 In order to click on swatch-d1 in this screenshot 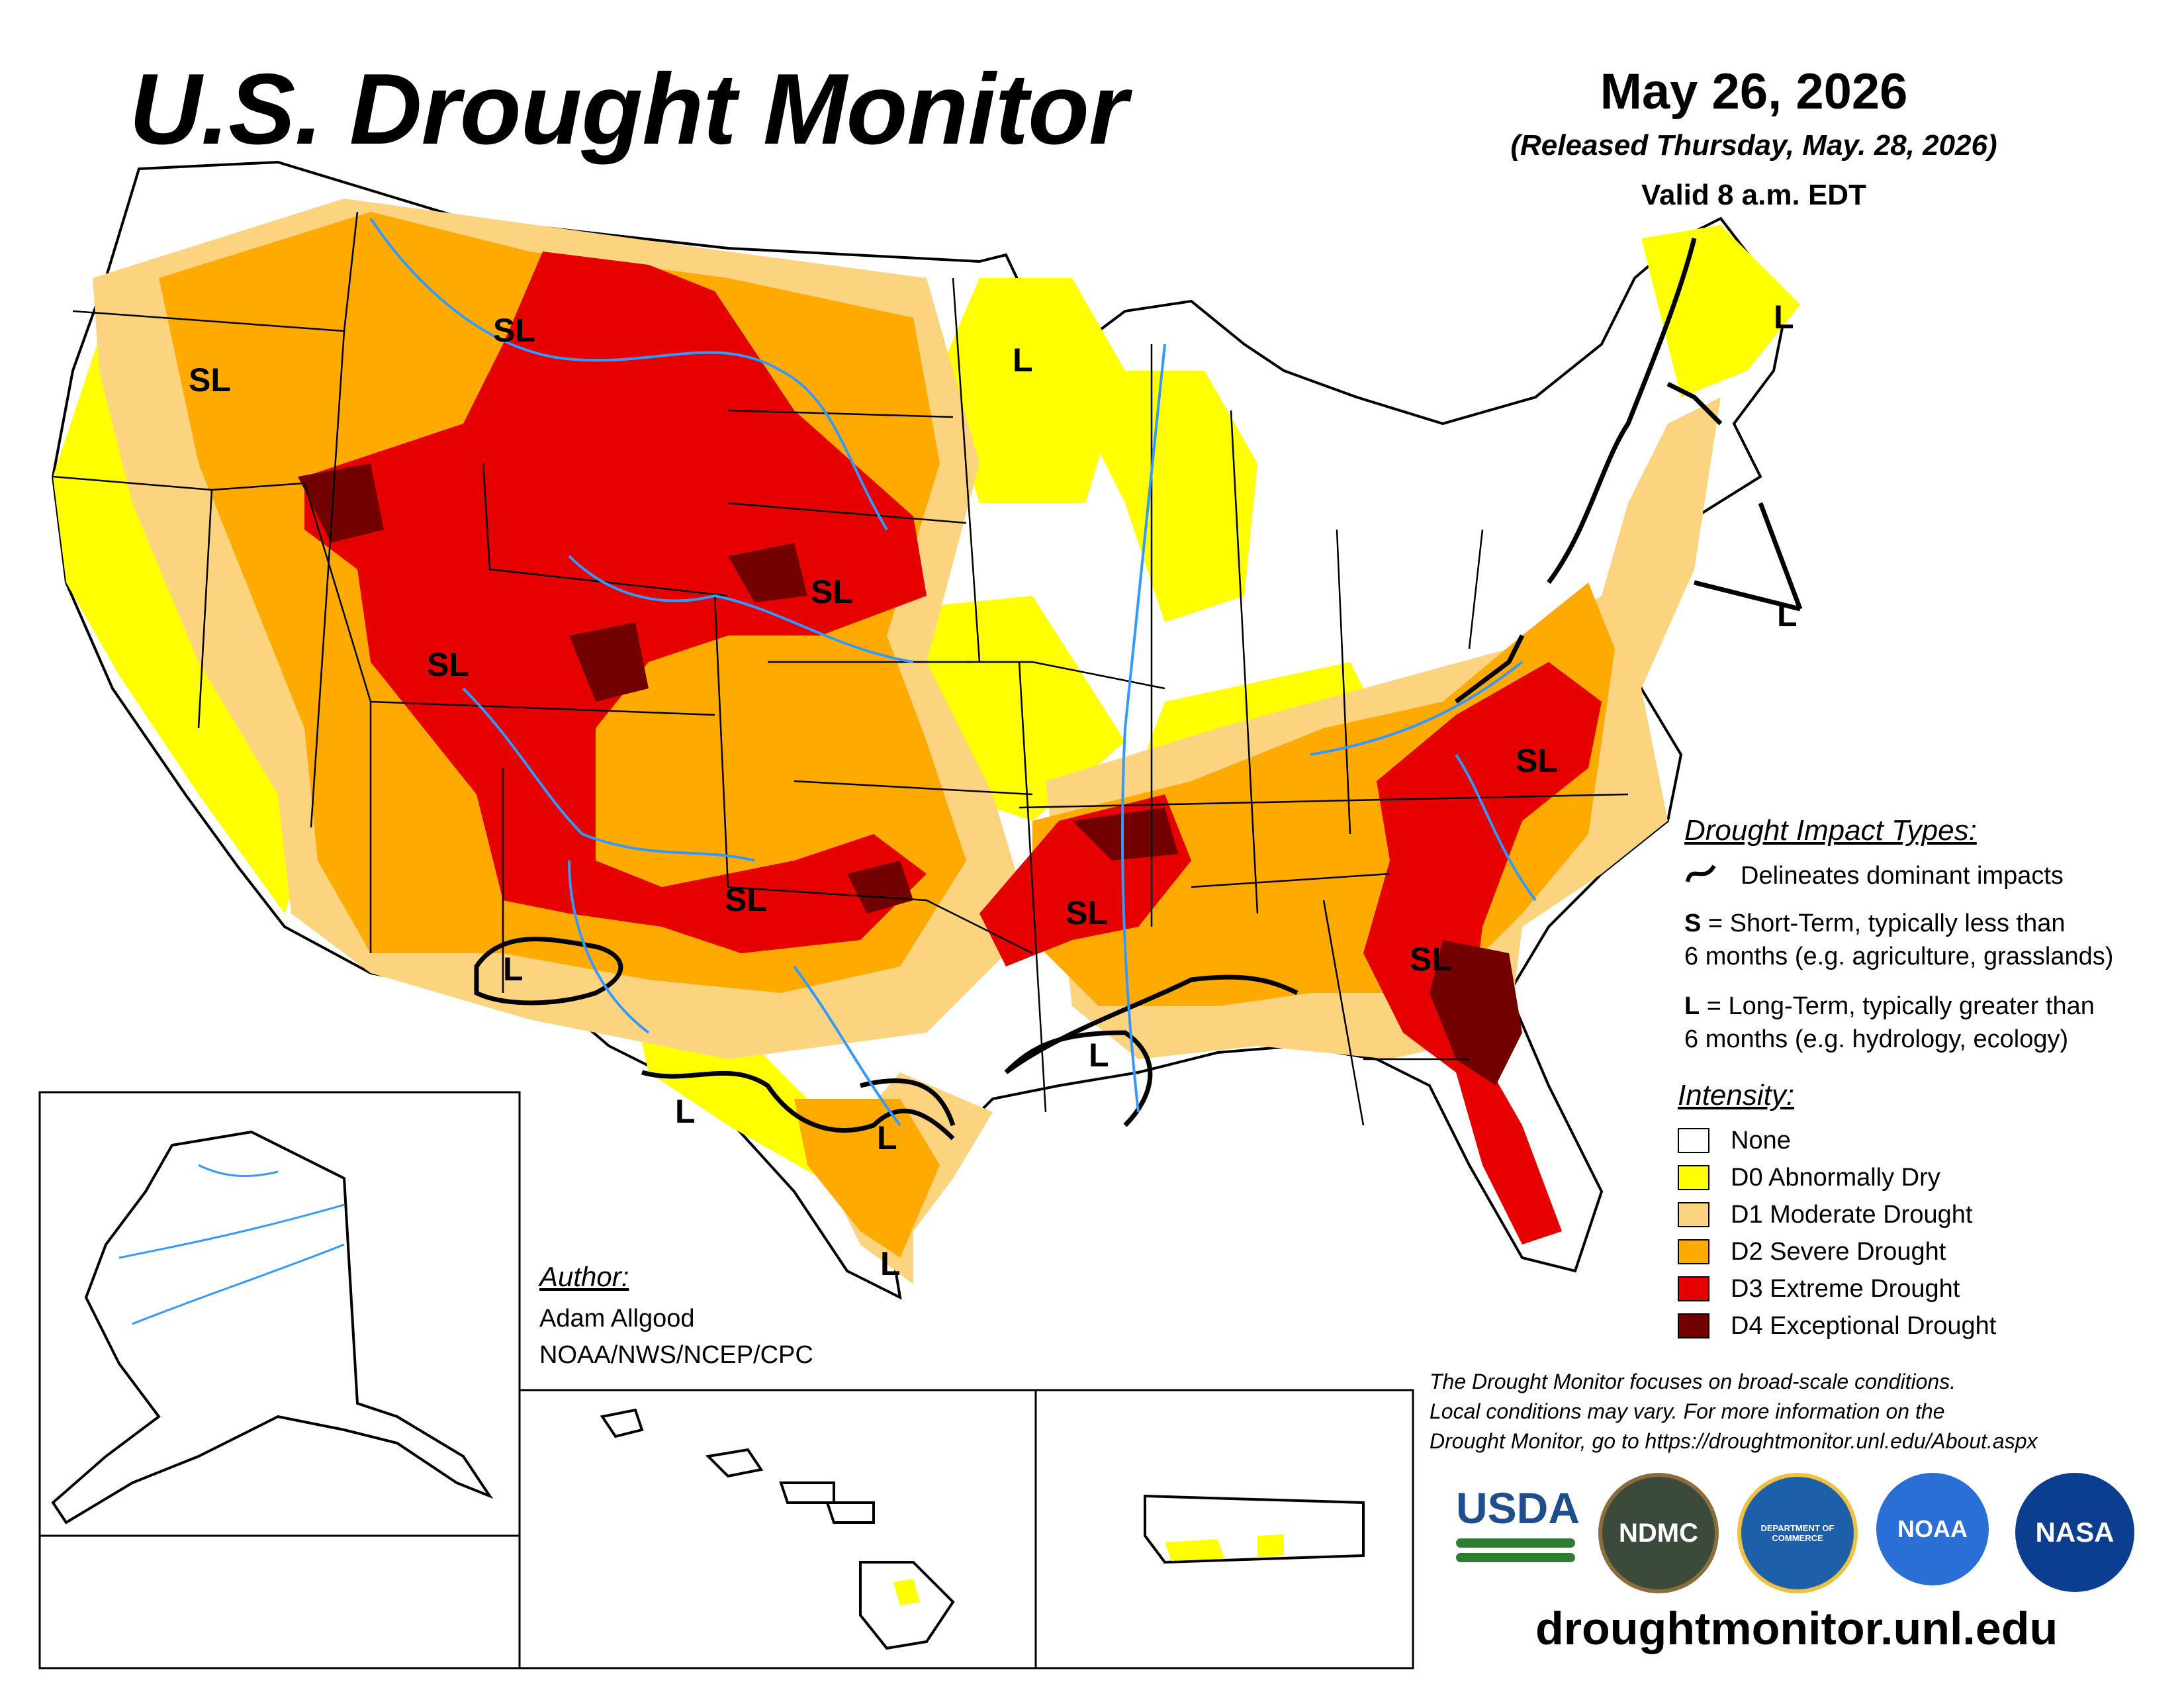, I will do `click(1693, 1214)`.